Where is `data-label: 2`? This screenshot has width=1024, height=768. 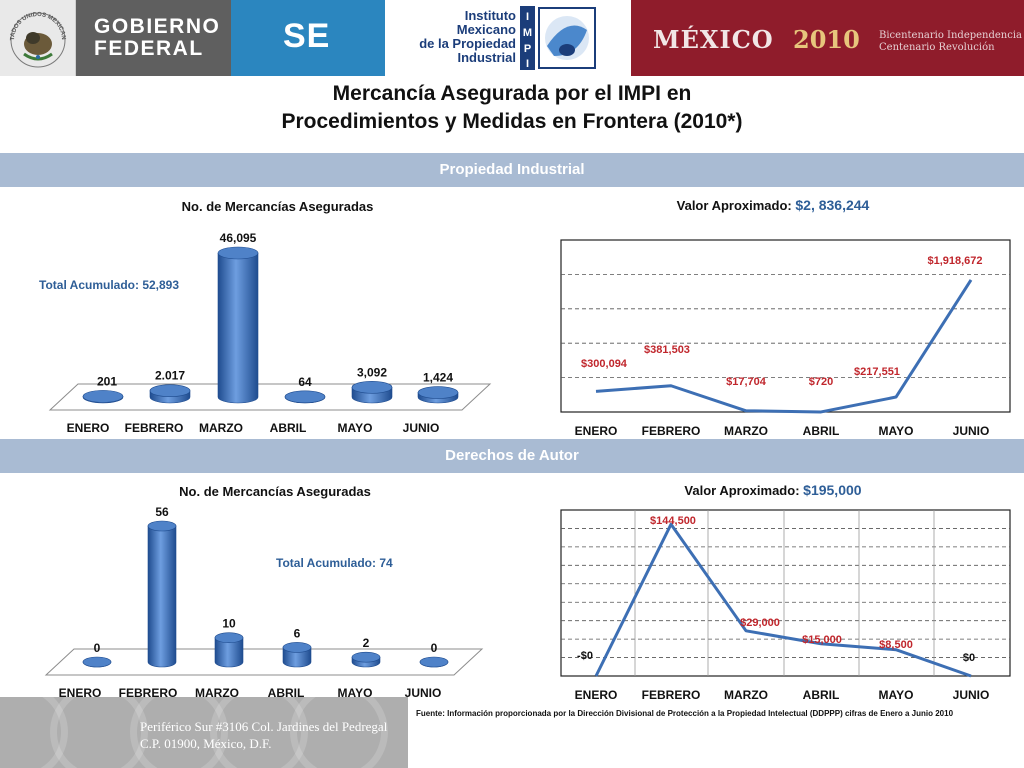
data-label: 2 is located at coordinates (366, 643).